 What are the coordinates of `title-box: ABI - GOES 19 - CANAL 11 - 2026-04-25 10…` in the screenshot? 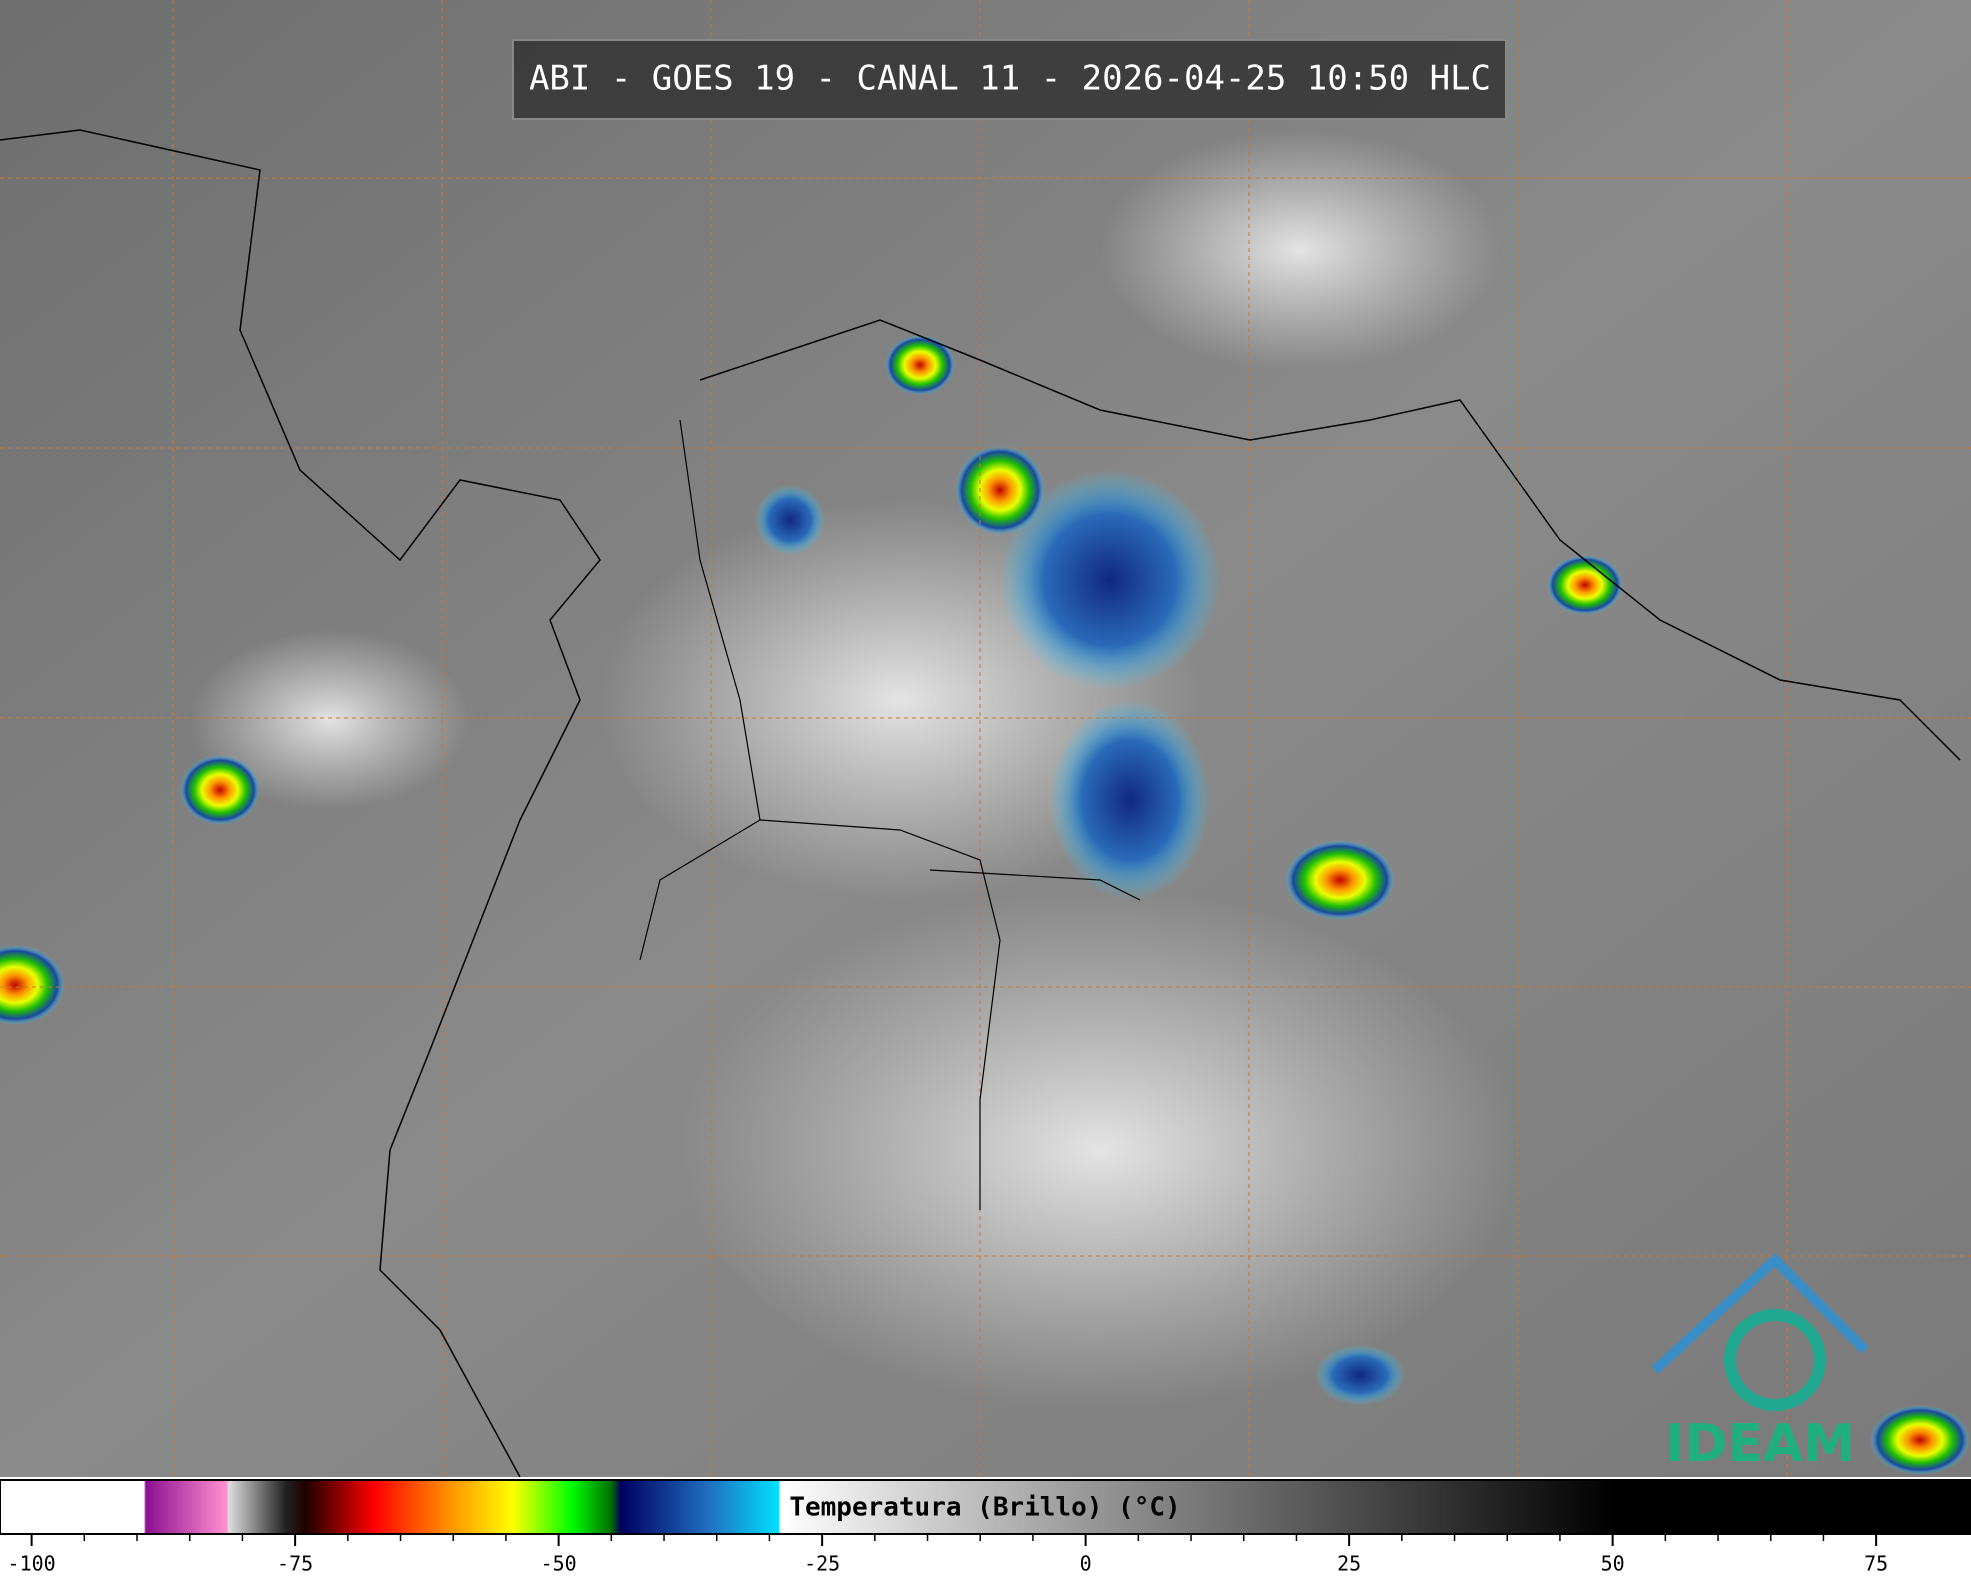 It's located at (1009, 79).